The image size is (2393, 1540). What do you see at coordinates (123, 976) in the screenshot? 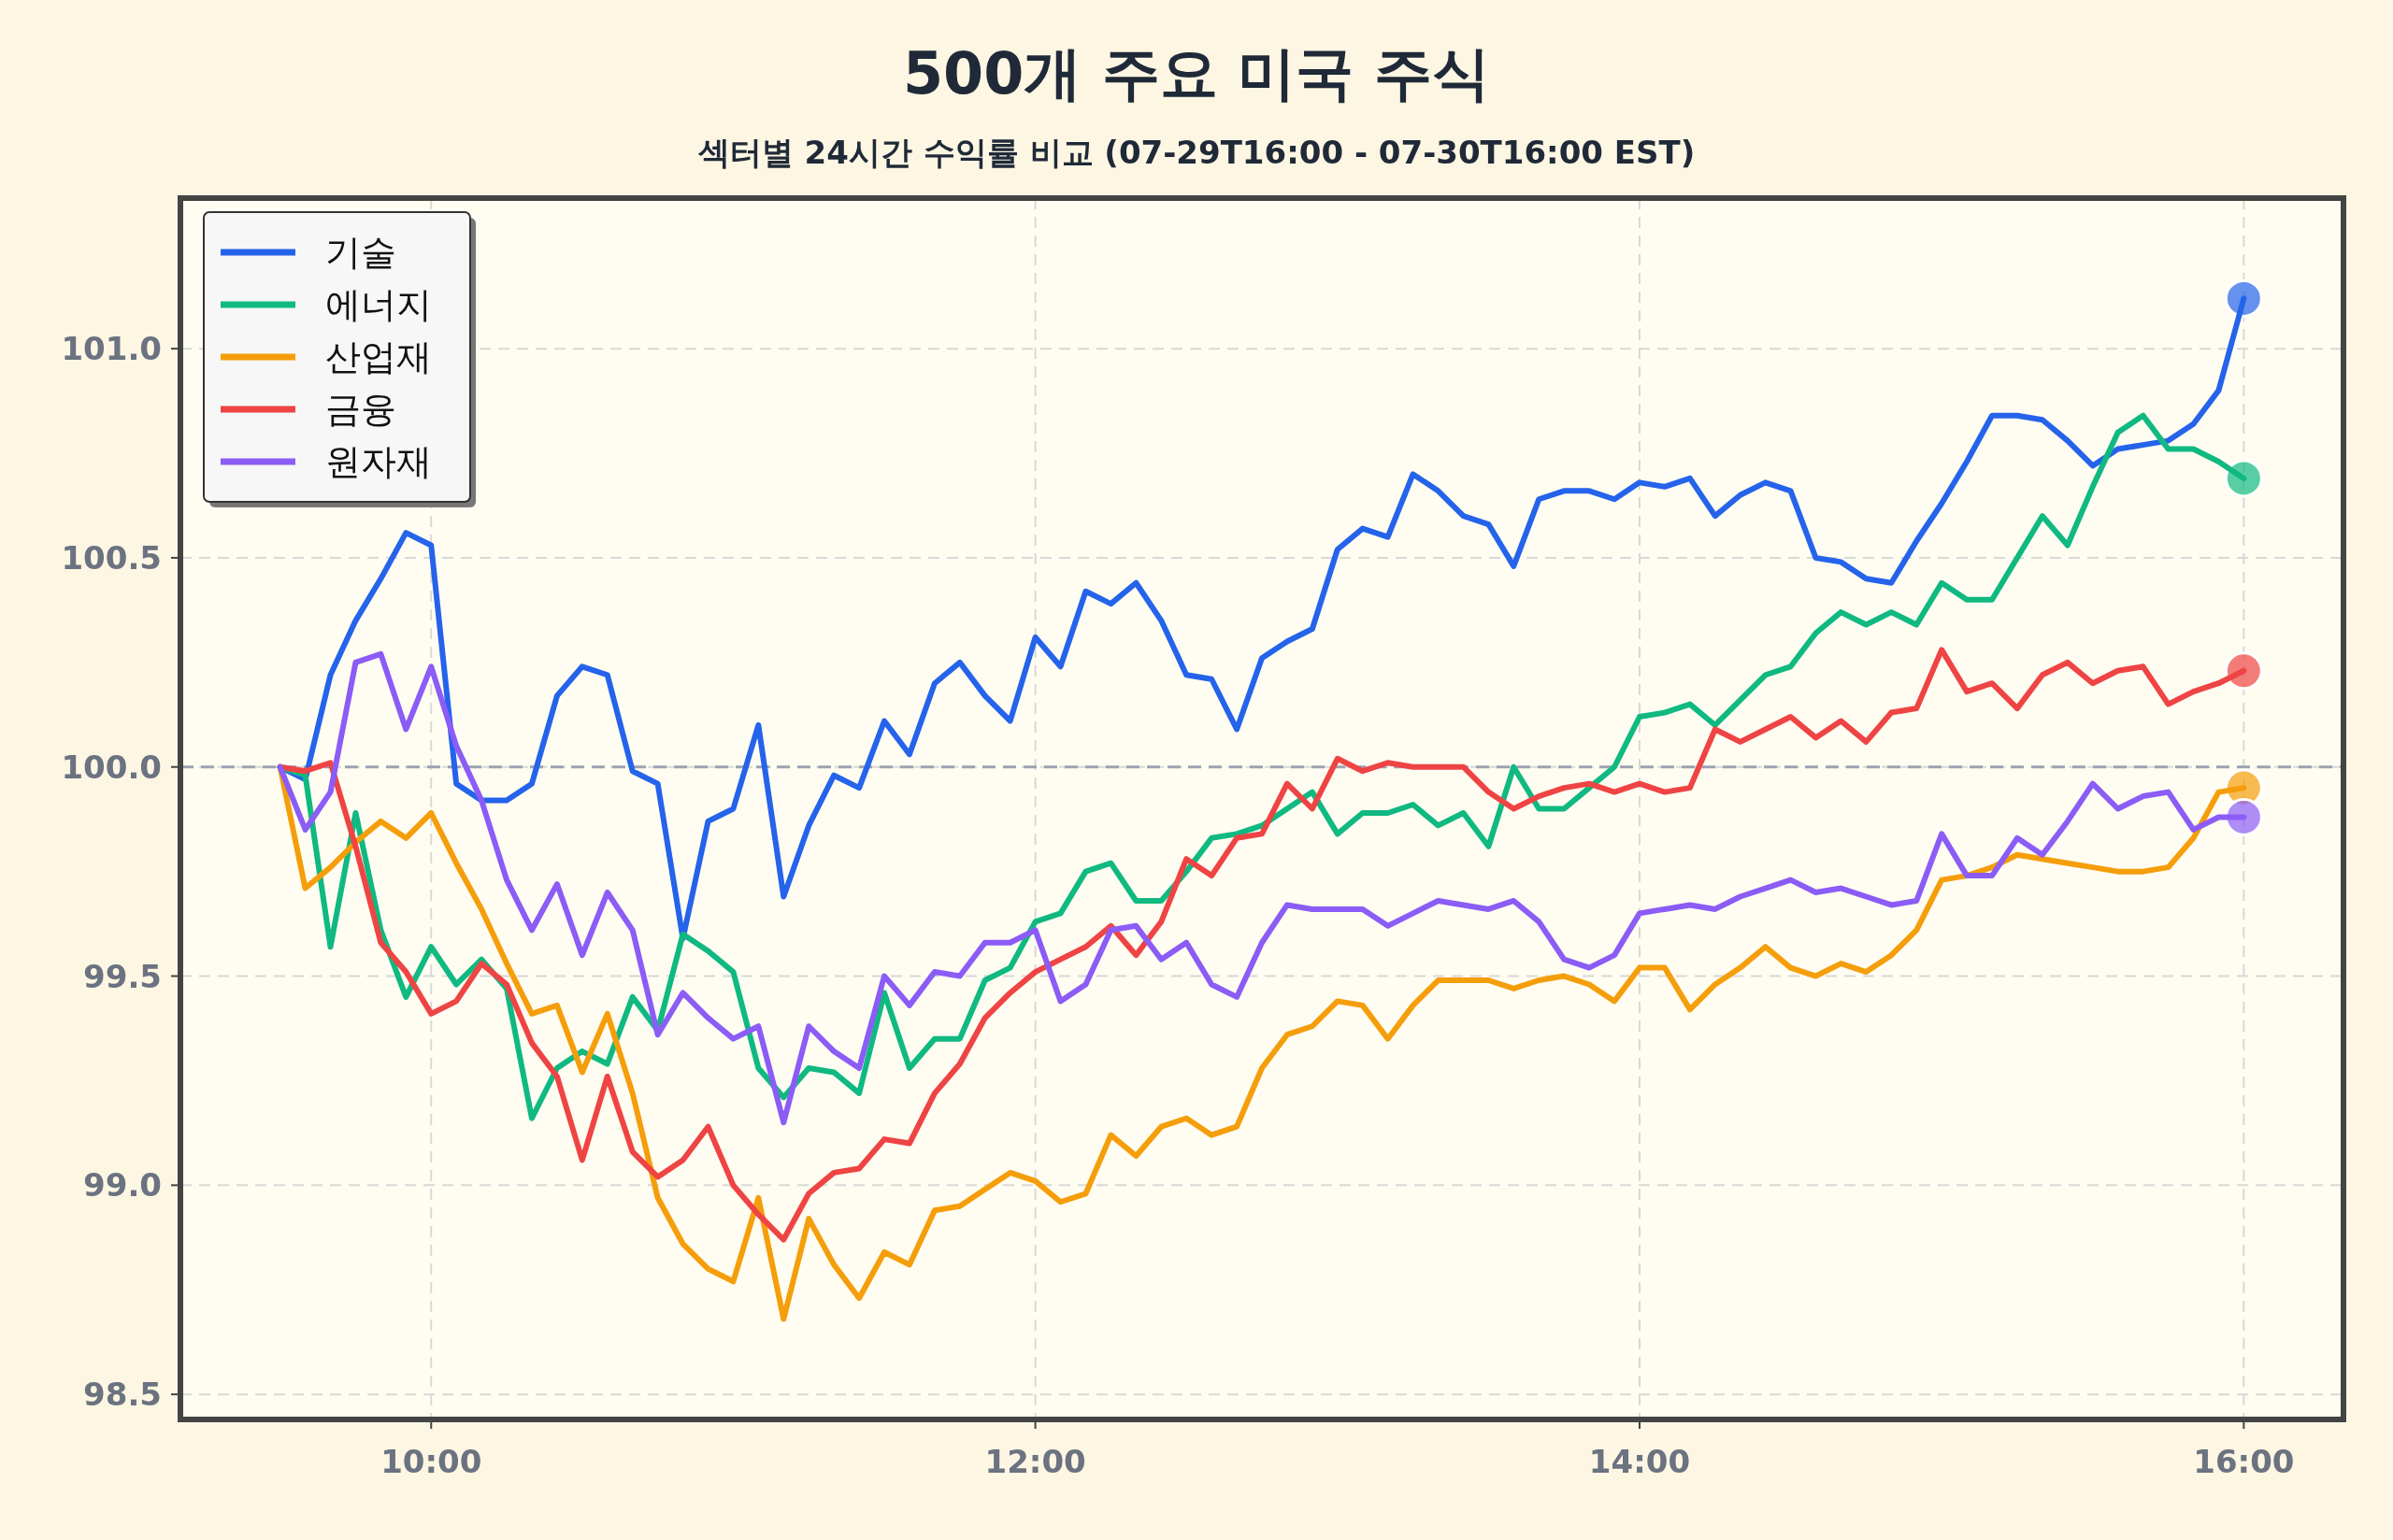
I see `y-tick-label: 99.5` at bounding box center [123, 976].